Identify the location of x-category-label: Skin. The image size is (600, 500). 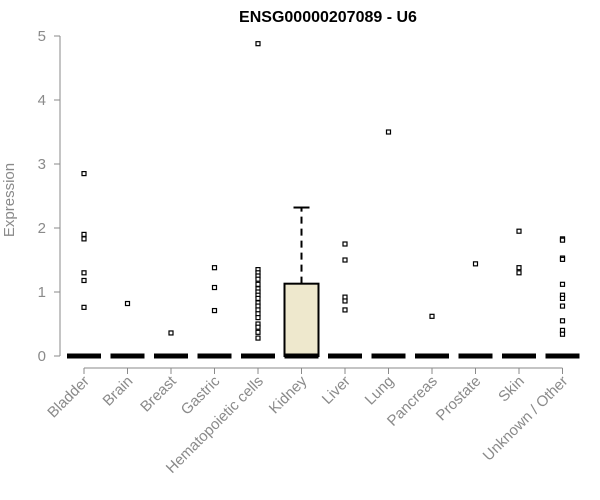
(511, 389).